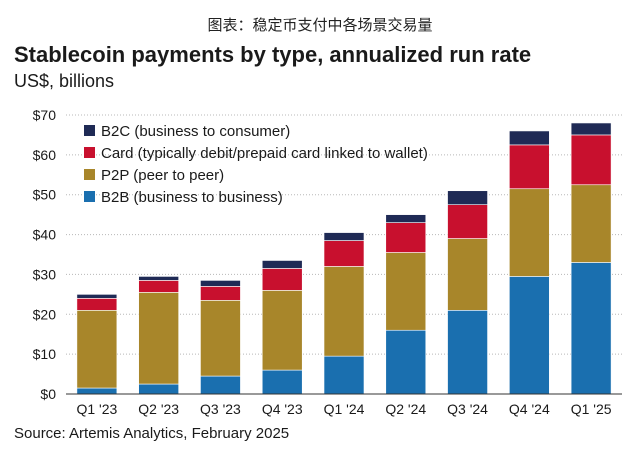 The width and height of the screenshot is (640, 454). I want to click on y-tick-label: $30, so click(45, 274).